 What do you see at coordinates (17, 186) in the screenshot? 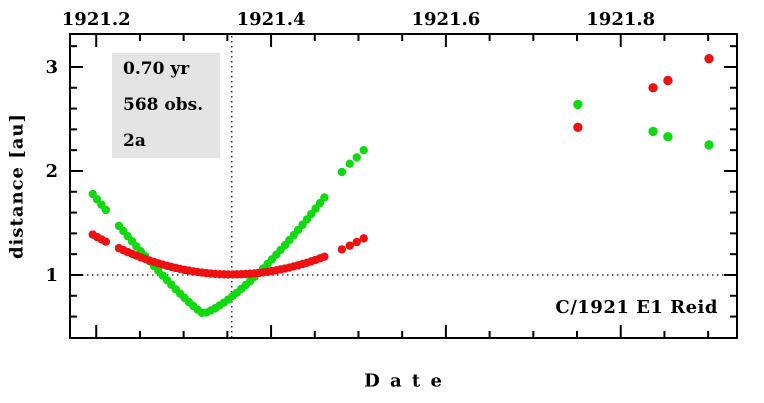
I see `y-axis-title: distance [au]` at bounding box center [17, 186].